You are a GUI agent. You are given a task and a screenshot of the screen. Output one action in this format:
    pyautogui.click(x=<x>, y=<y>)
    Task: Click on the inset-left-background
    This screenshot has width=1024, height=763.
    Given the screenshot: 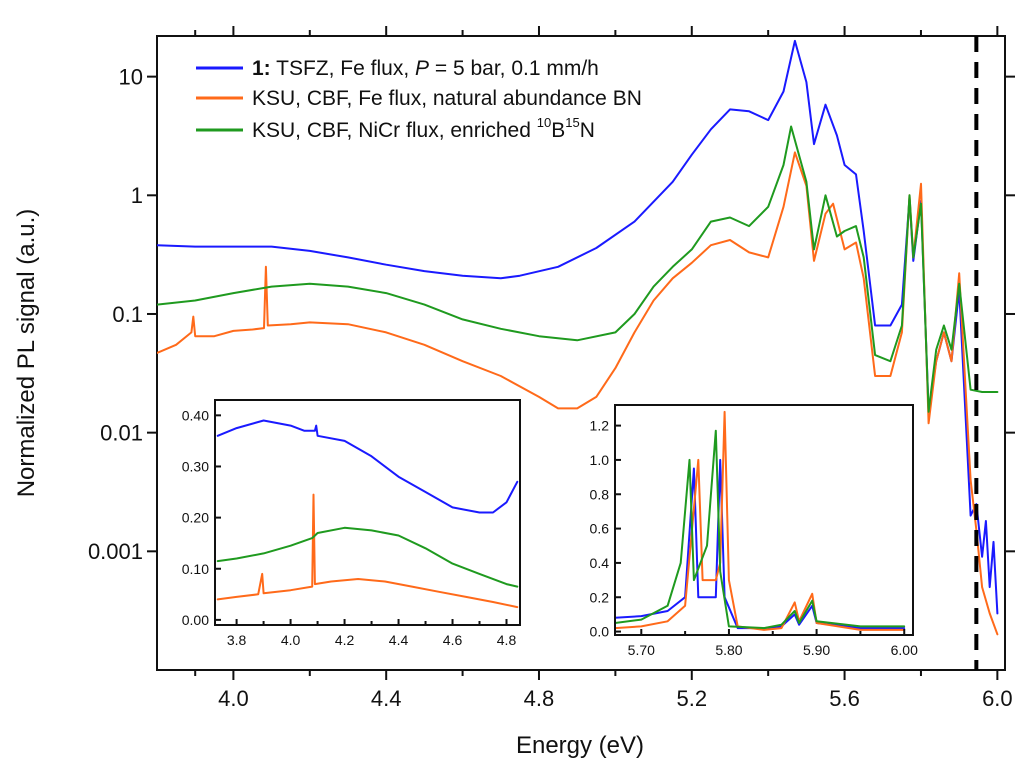 What is the action you would take?
    pyautogui.click(x=367, y=512)
    